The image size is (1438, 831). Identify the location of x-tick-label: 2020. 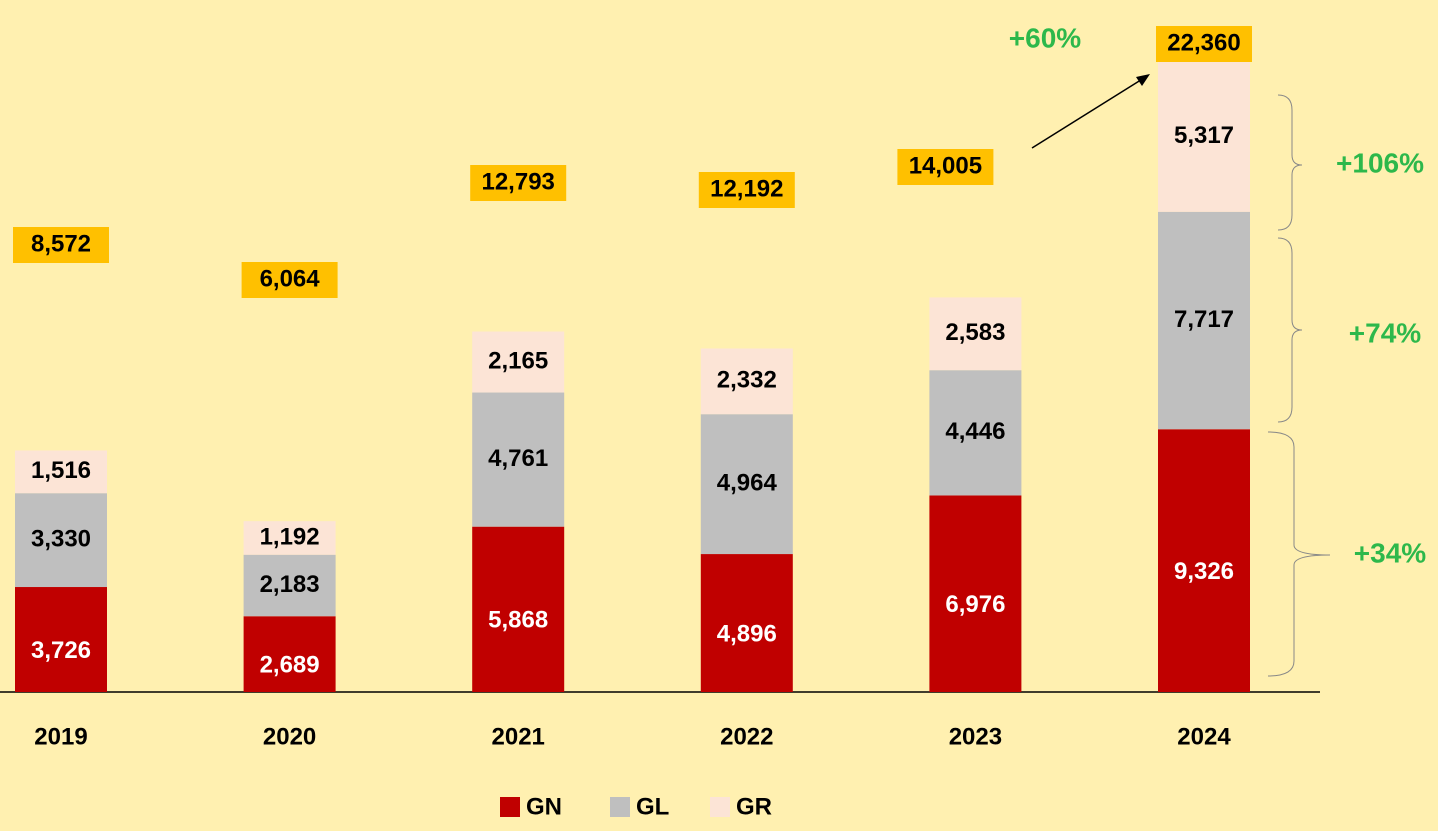
(289, 736).